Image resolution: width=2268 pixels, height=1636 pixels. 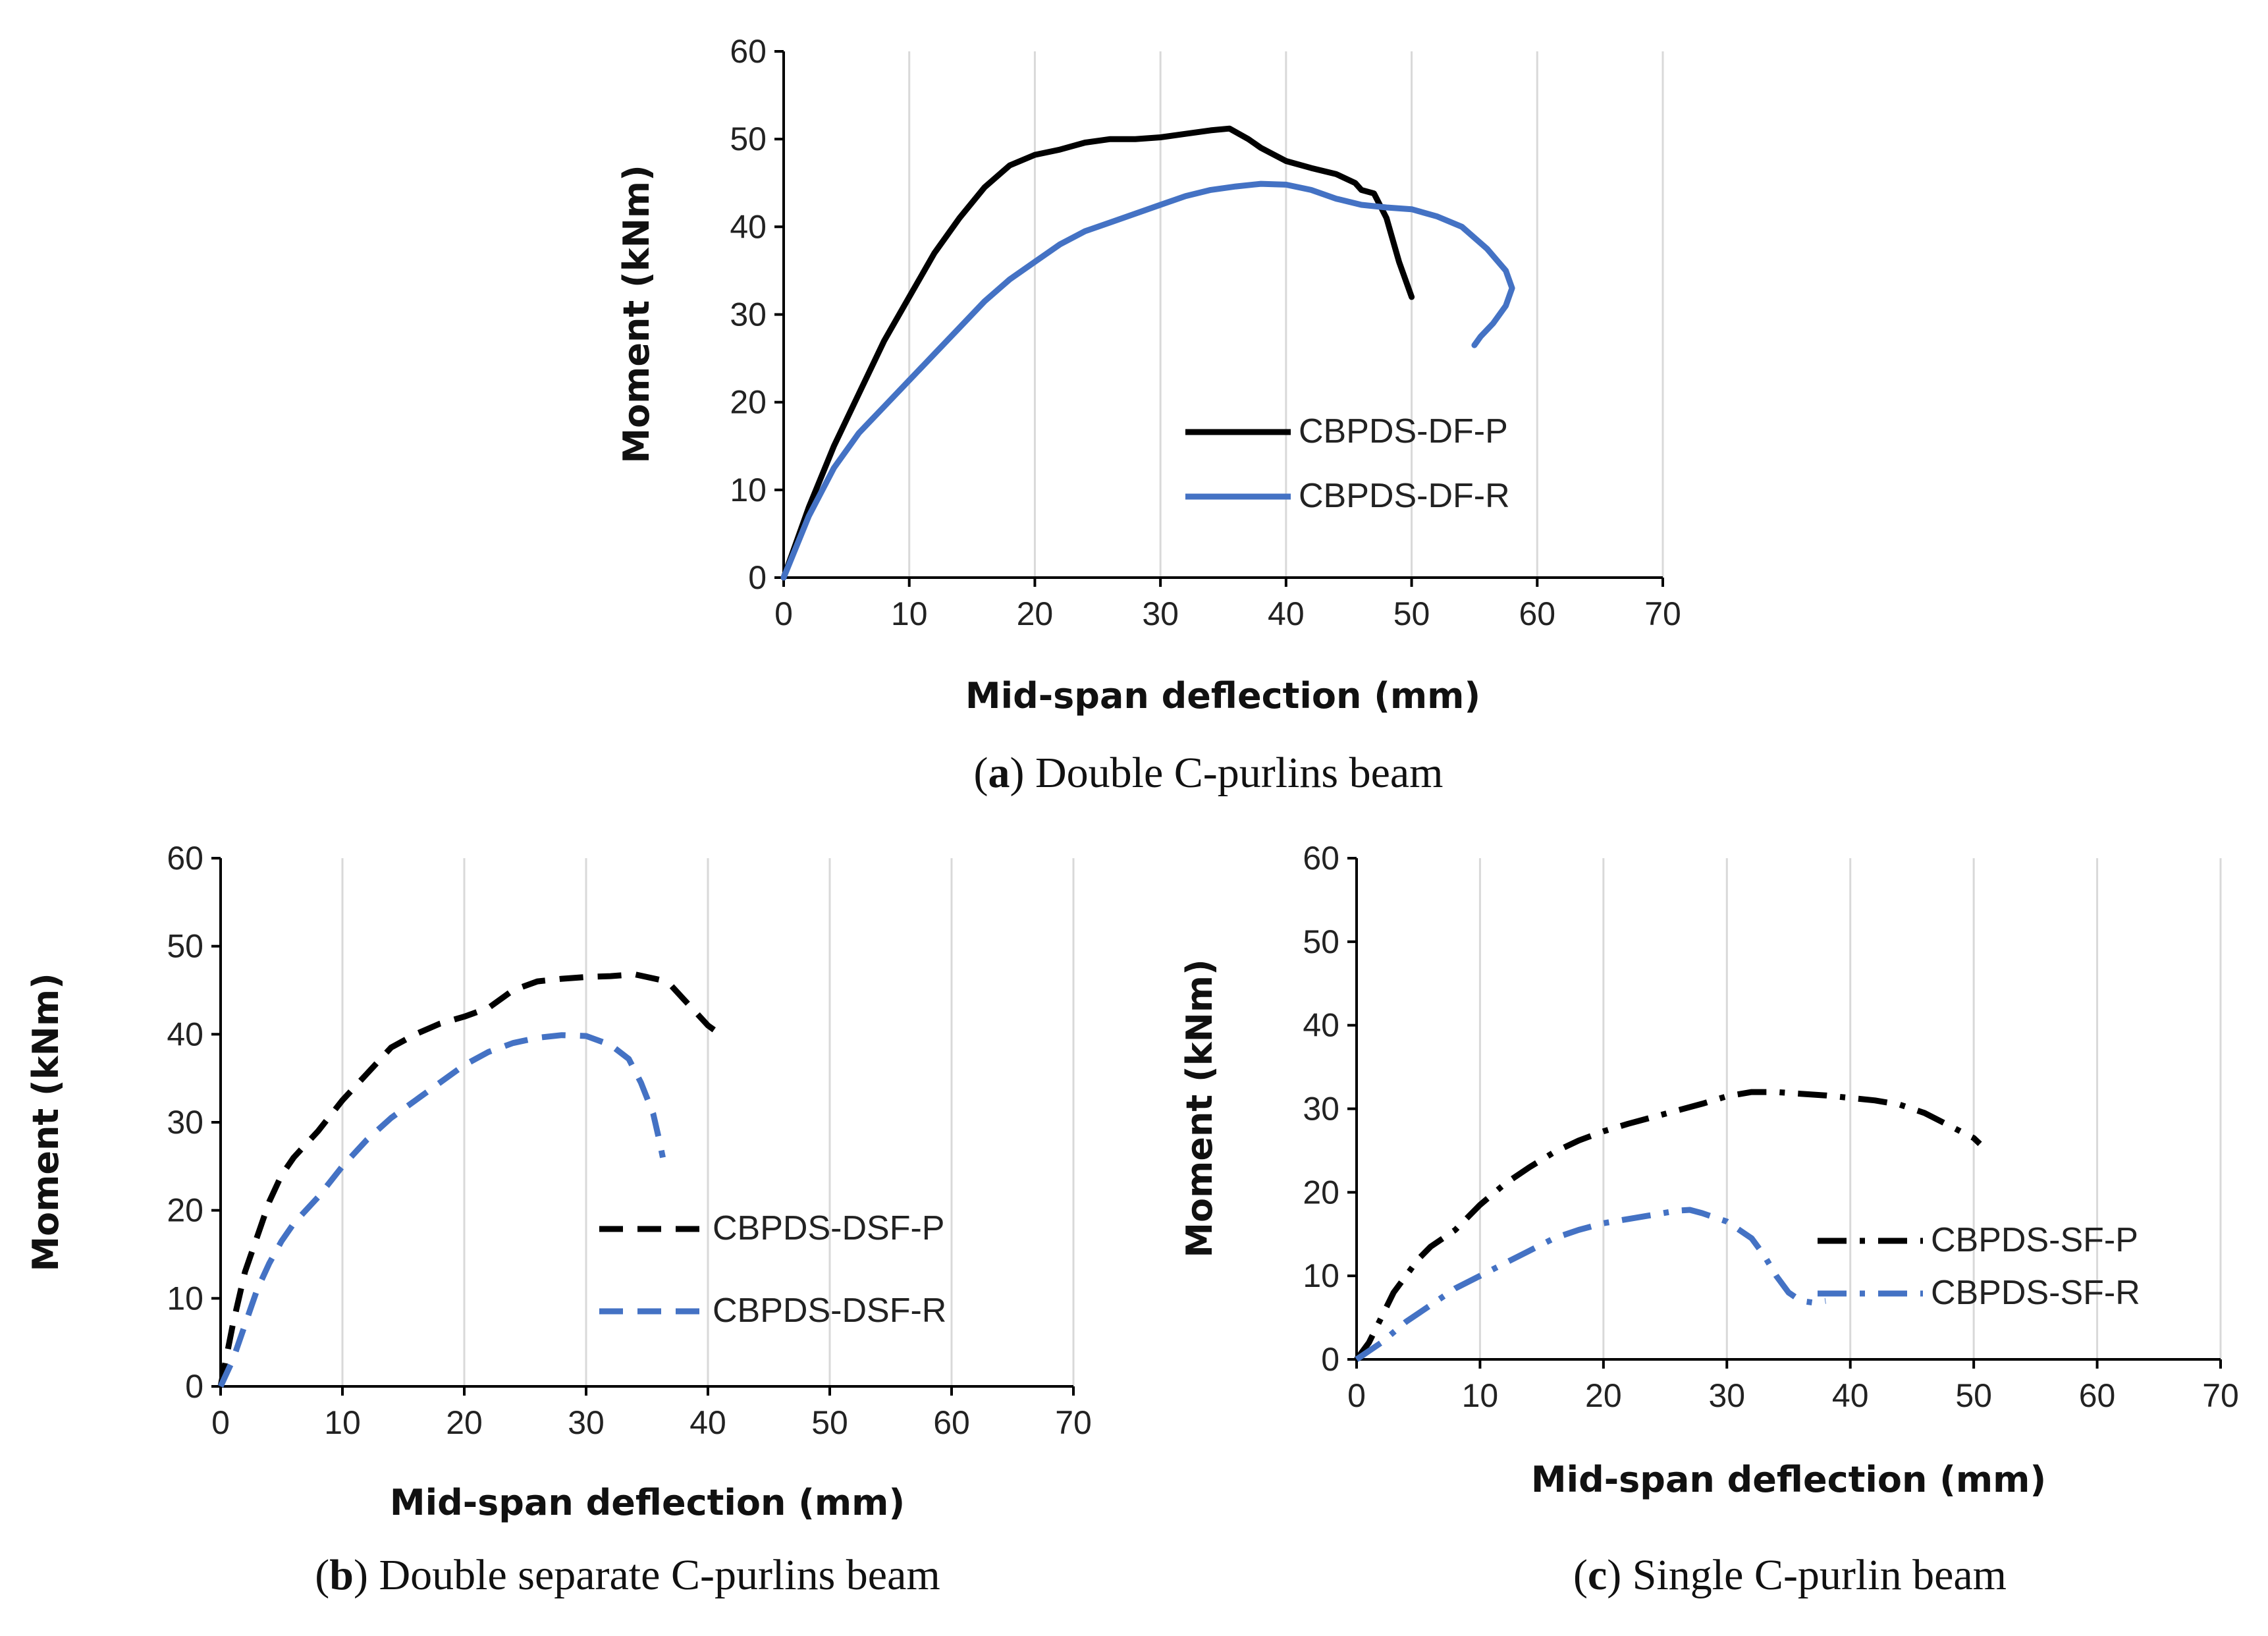 I want to click on caption-letter: b, so click(x=342, y=1575).